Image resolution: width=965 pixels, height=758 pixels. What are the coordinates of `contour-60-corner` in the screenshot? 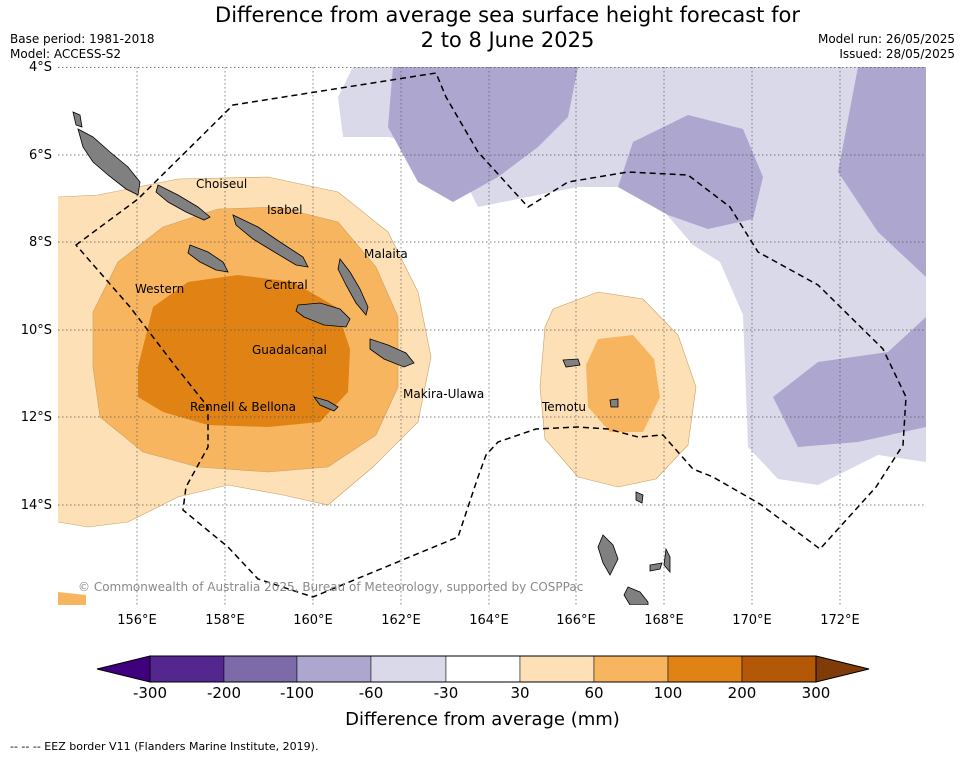 It's located at (72, 598).